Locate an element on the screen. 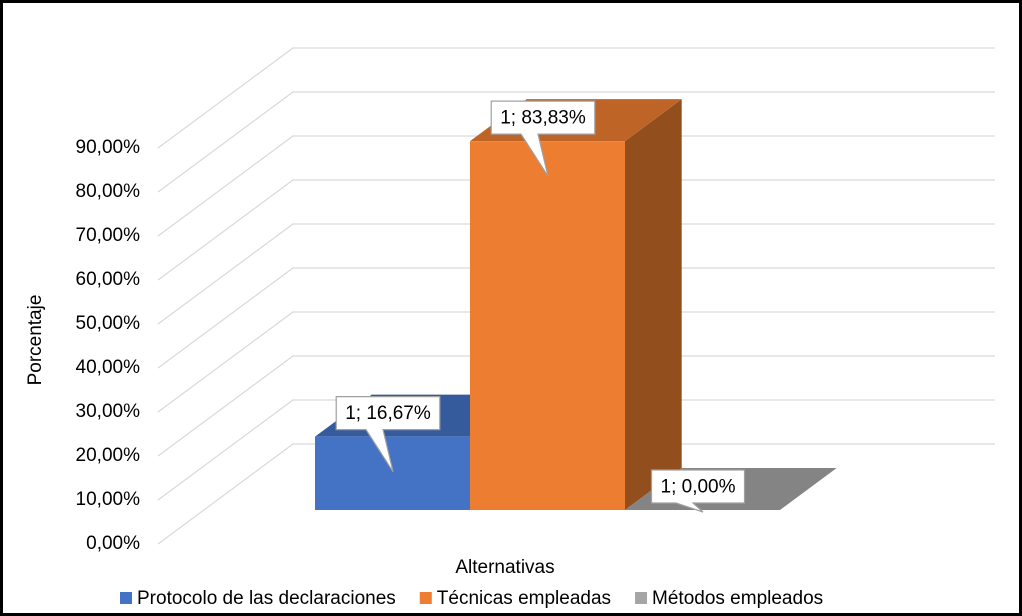  data-label: 1; 0,00% is located at coordinates (698, 491).